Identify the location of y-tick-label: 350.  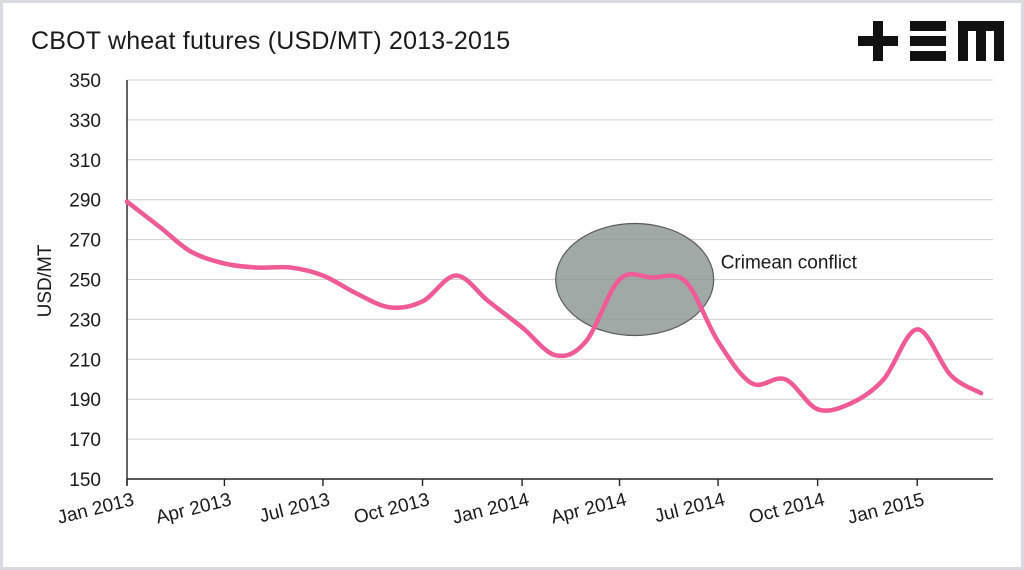
(85, 81).